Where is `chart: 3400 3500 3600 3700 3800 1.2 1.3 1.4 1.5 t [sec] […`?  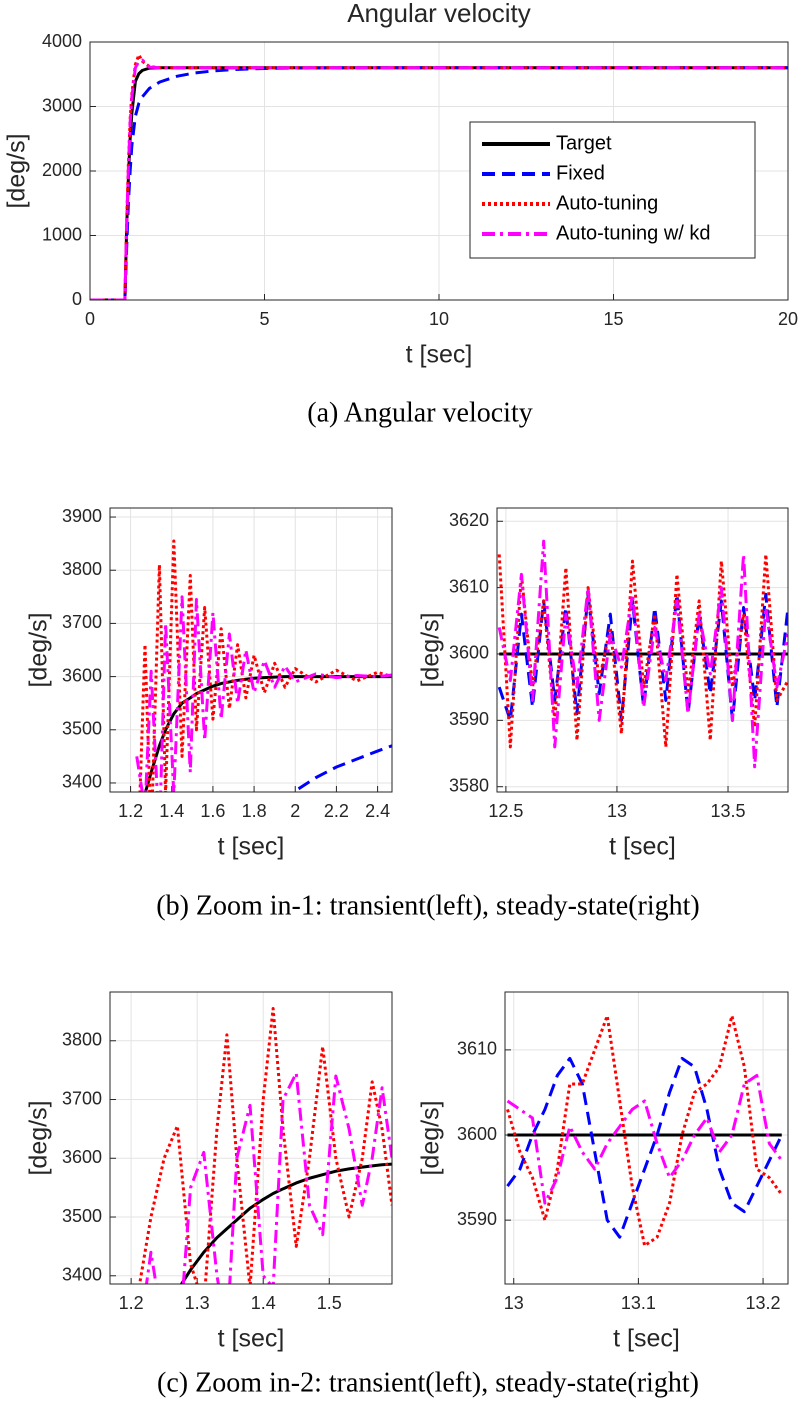
chart: 3400 3500 3600 3700 3800 1.2 1.3 1.4 1.5 t [sec] [… is located at coordinates (209, 1172).